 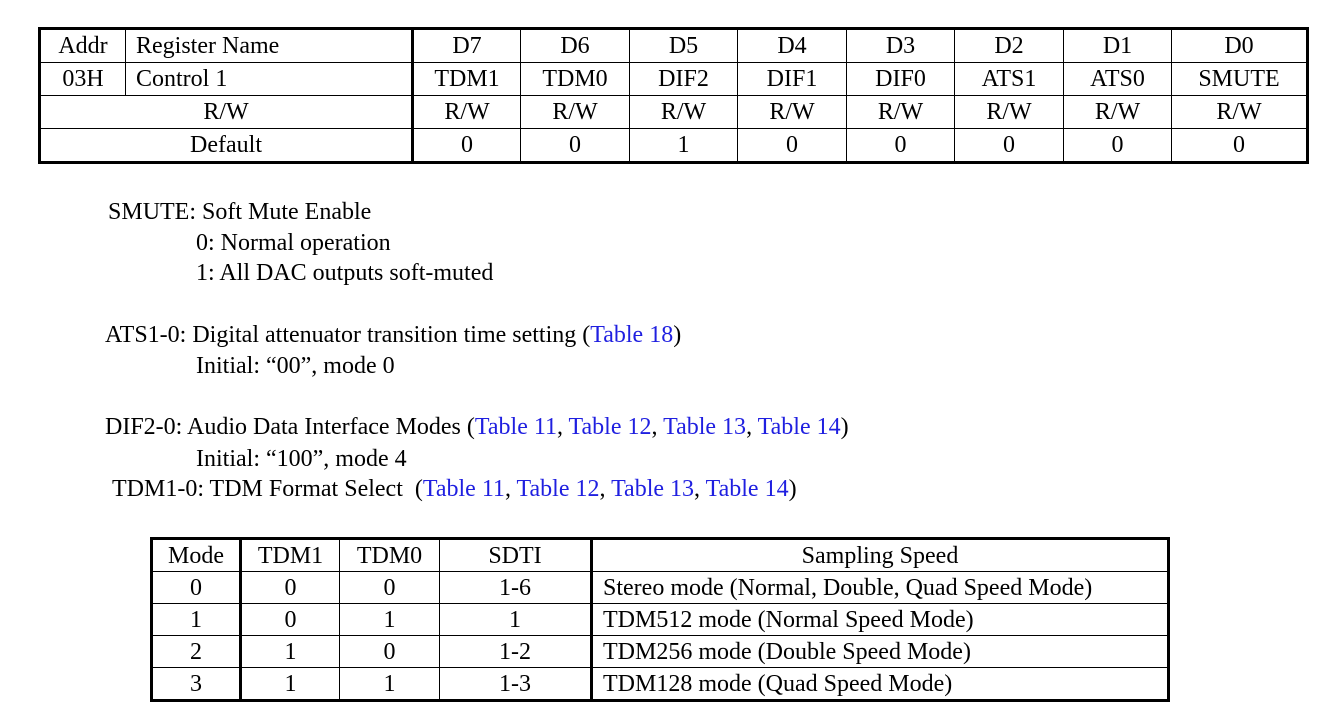 I want to click on default-label: Default, so click(x=226, y=145).